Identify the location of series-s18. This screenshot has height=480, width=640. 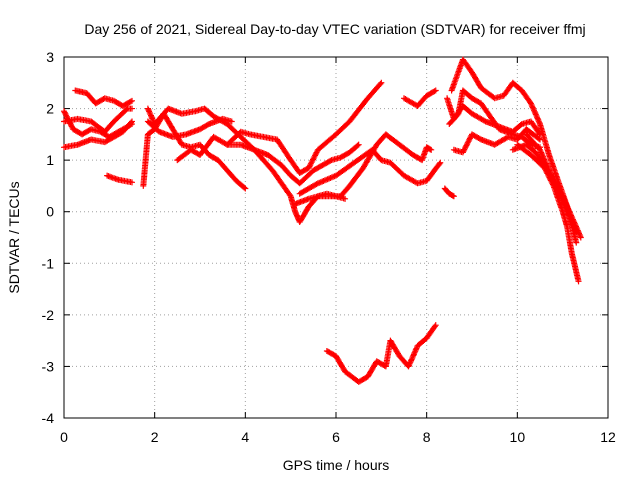
(496, 141).